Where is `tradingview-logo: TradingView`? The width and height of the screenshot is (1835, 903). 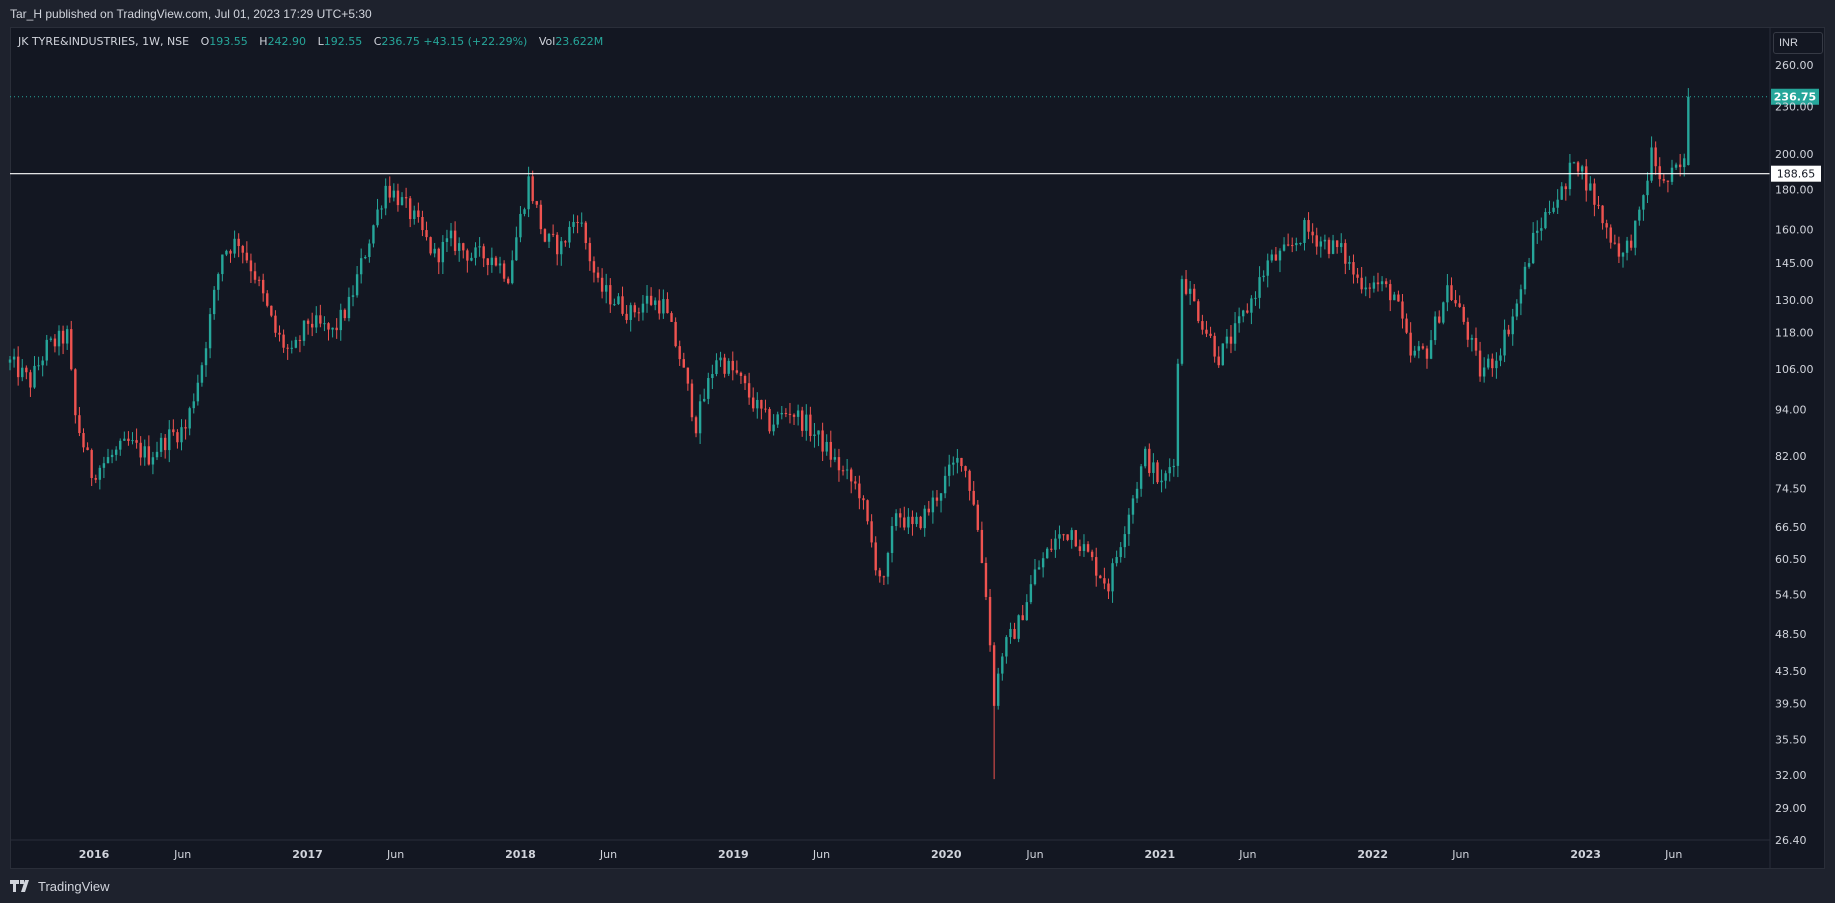 tradingview-logo: TradingView is located at coordinates (60, 886).